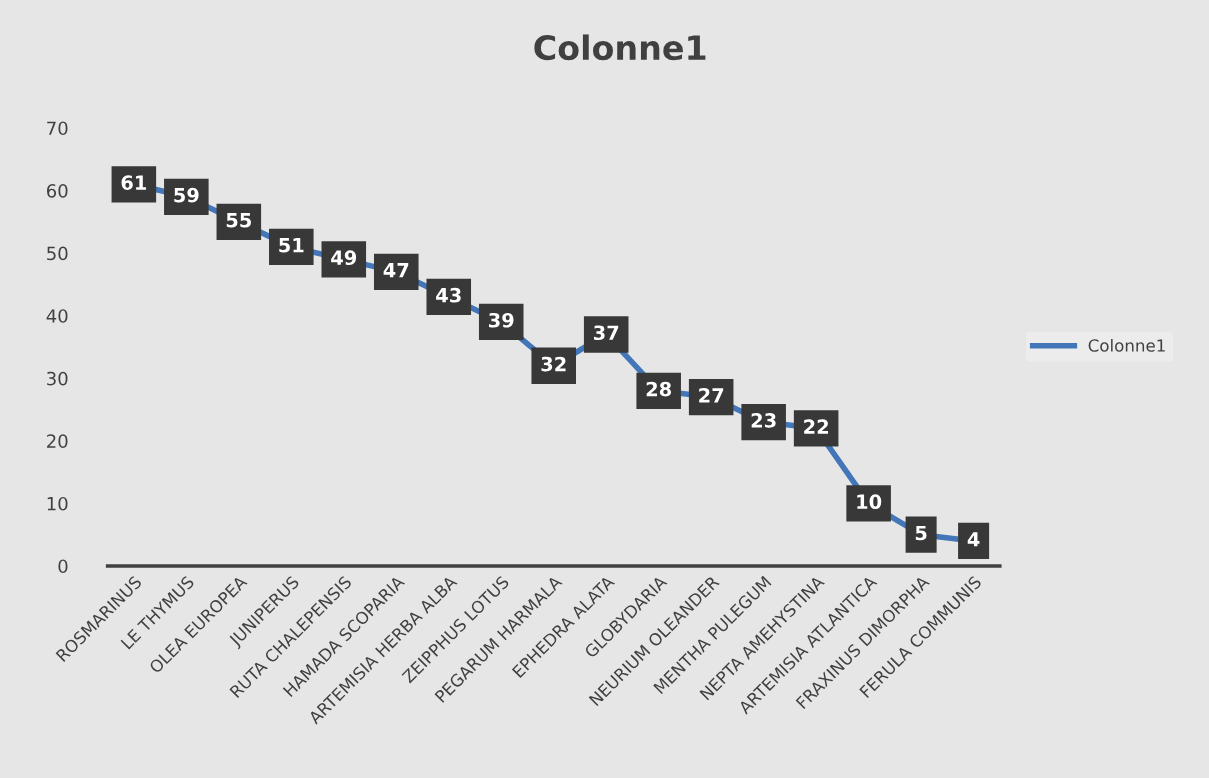 The image size is (1209, 778). I want to click on data-label: 37, so click(606, 333).